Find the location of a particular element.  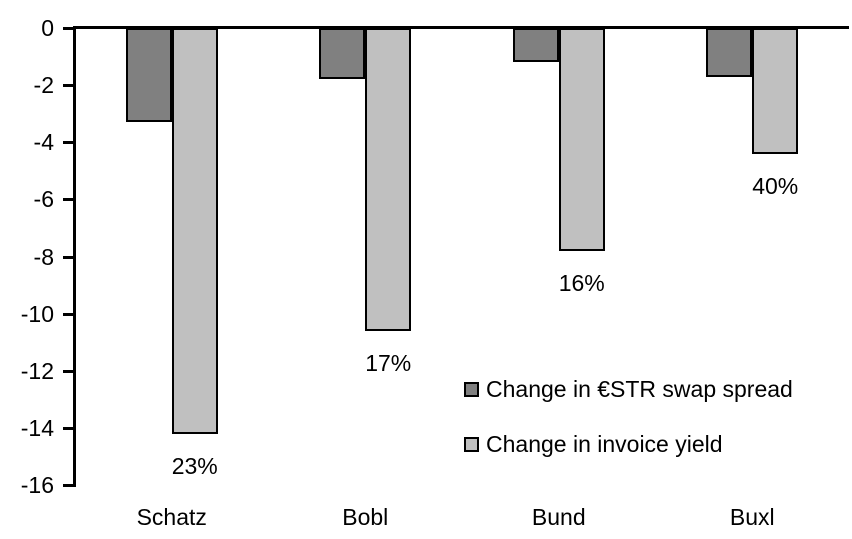

y-axis-line is located at coordinates (74, 256).